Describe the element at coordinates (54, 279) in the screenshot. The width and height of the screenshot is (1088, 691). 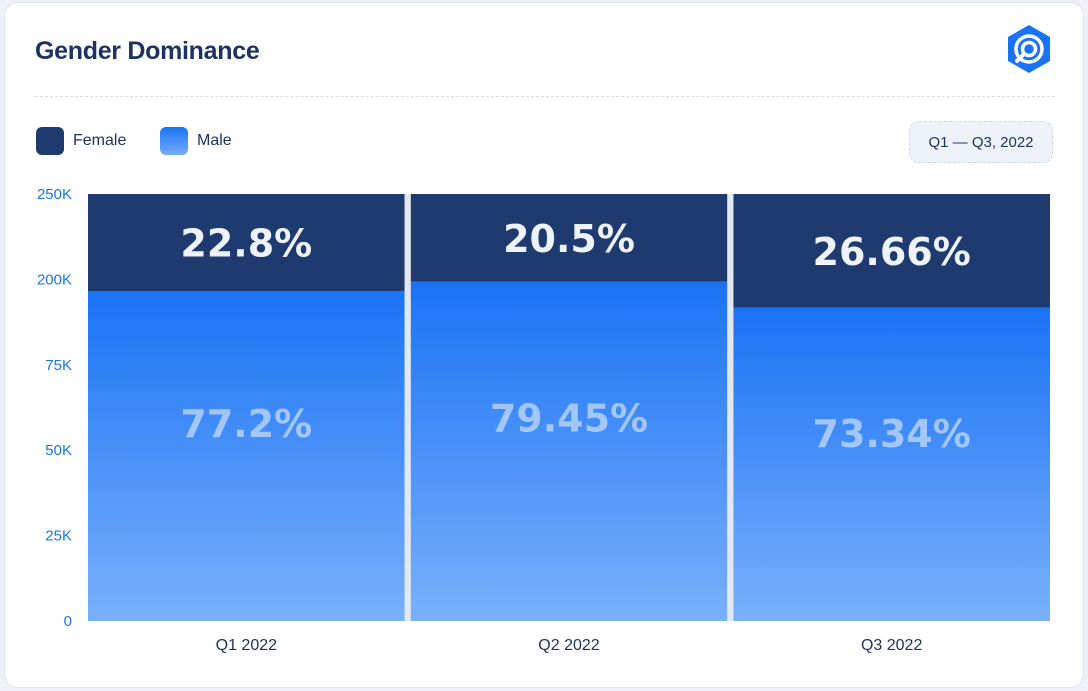
I see `y-tick-label: 200K` at that location.